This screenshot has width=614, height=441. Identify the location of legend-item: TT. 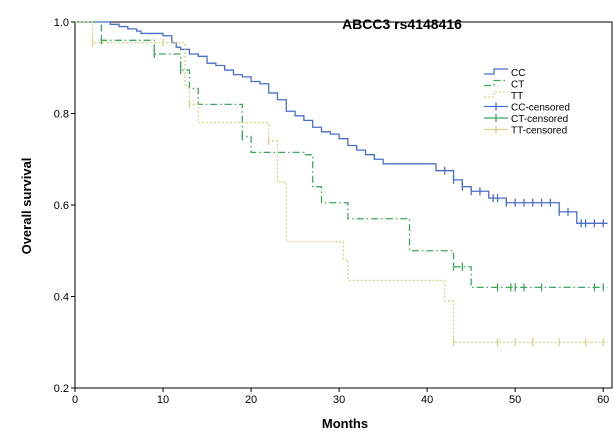
(503, 96).